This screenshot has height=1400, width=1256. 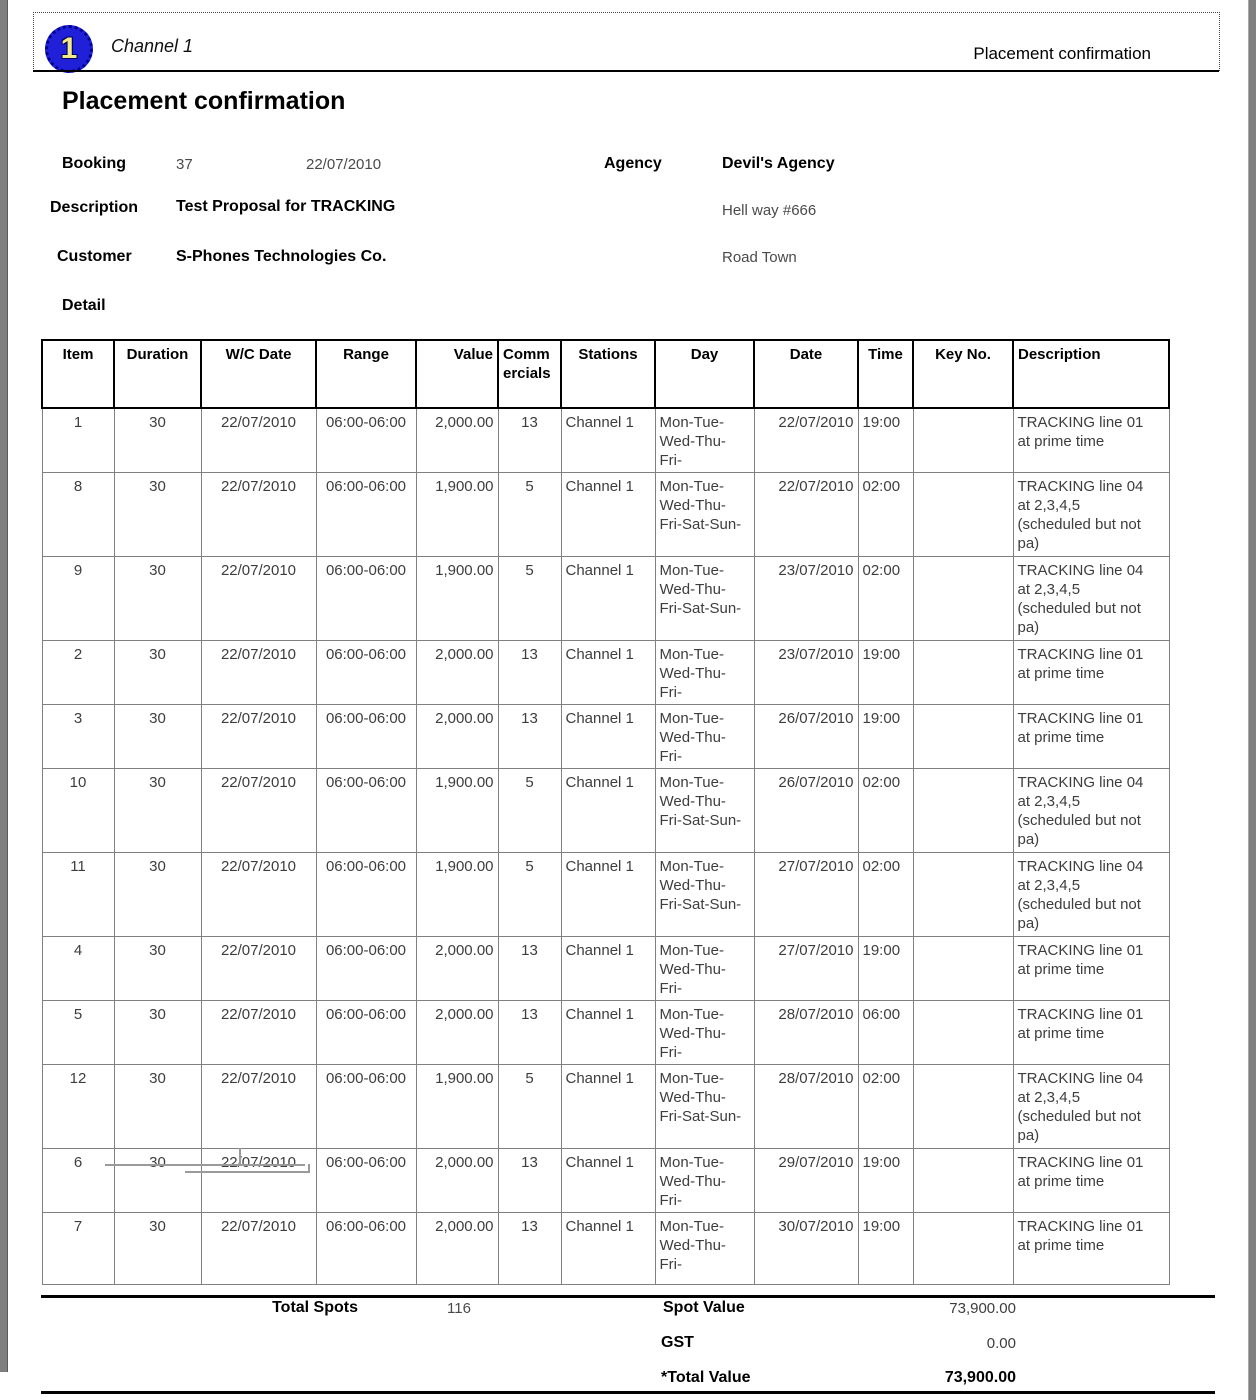 I want to click on total-spots-label: Total Spots, so click(x=315, y=1307).